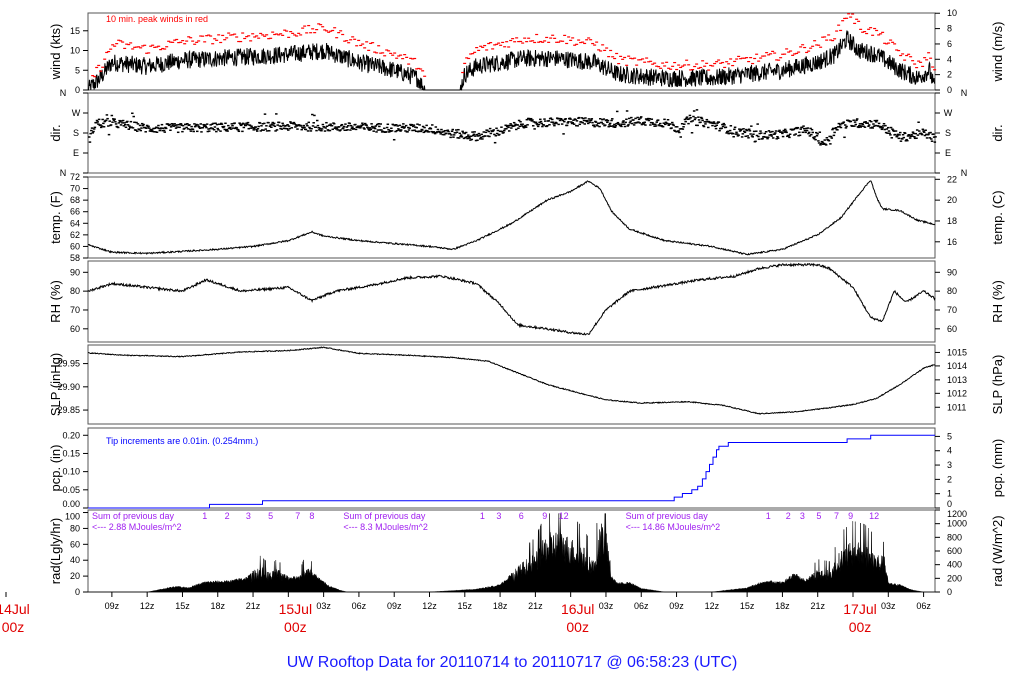  Describe the element at coordinates (55, 551) in the screenshot. I see `rad-ylabel: rad(Lgly/hr)` at that location.